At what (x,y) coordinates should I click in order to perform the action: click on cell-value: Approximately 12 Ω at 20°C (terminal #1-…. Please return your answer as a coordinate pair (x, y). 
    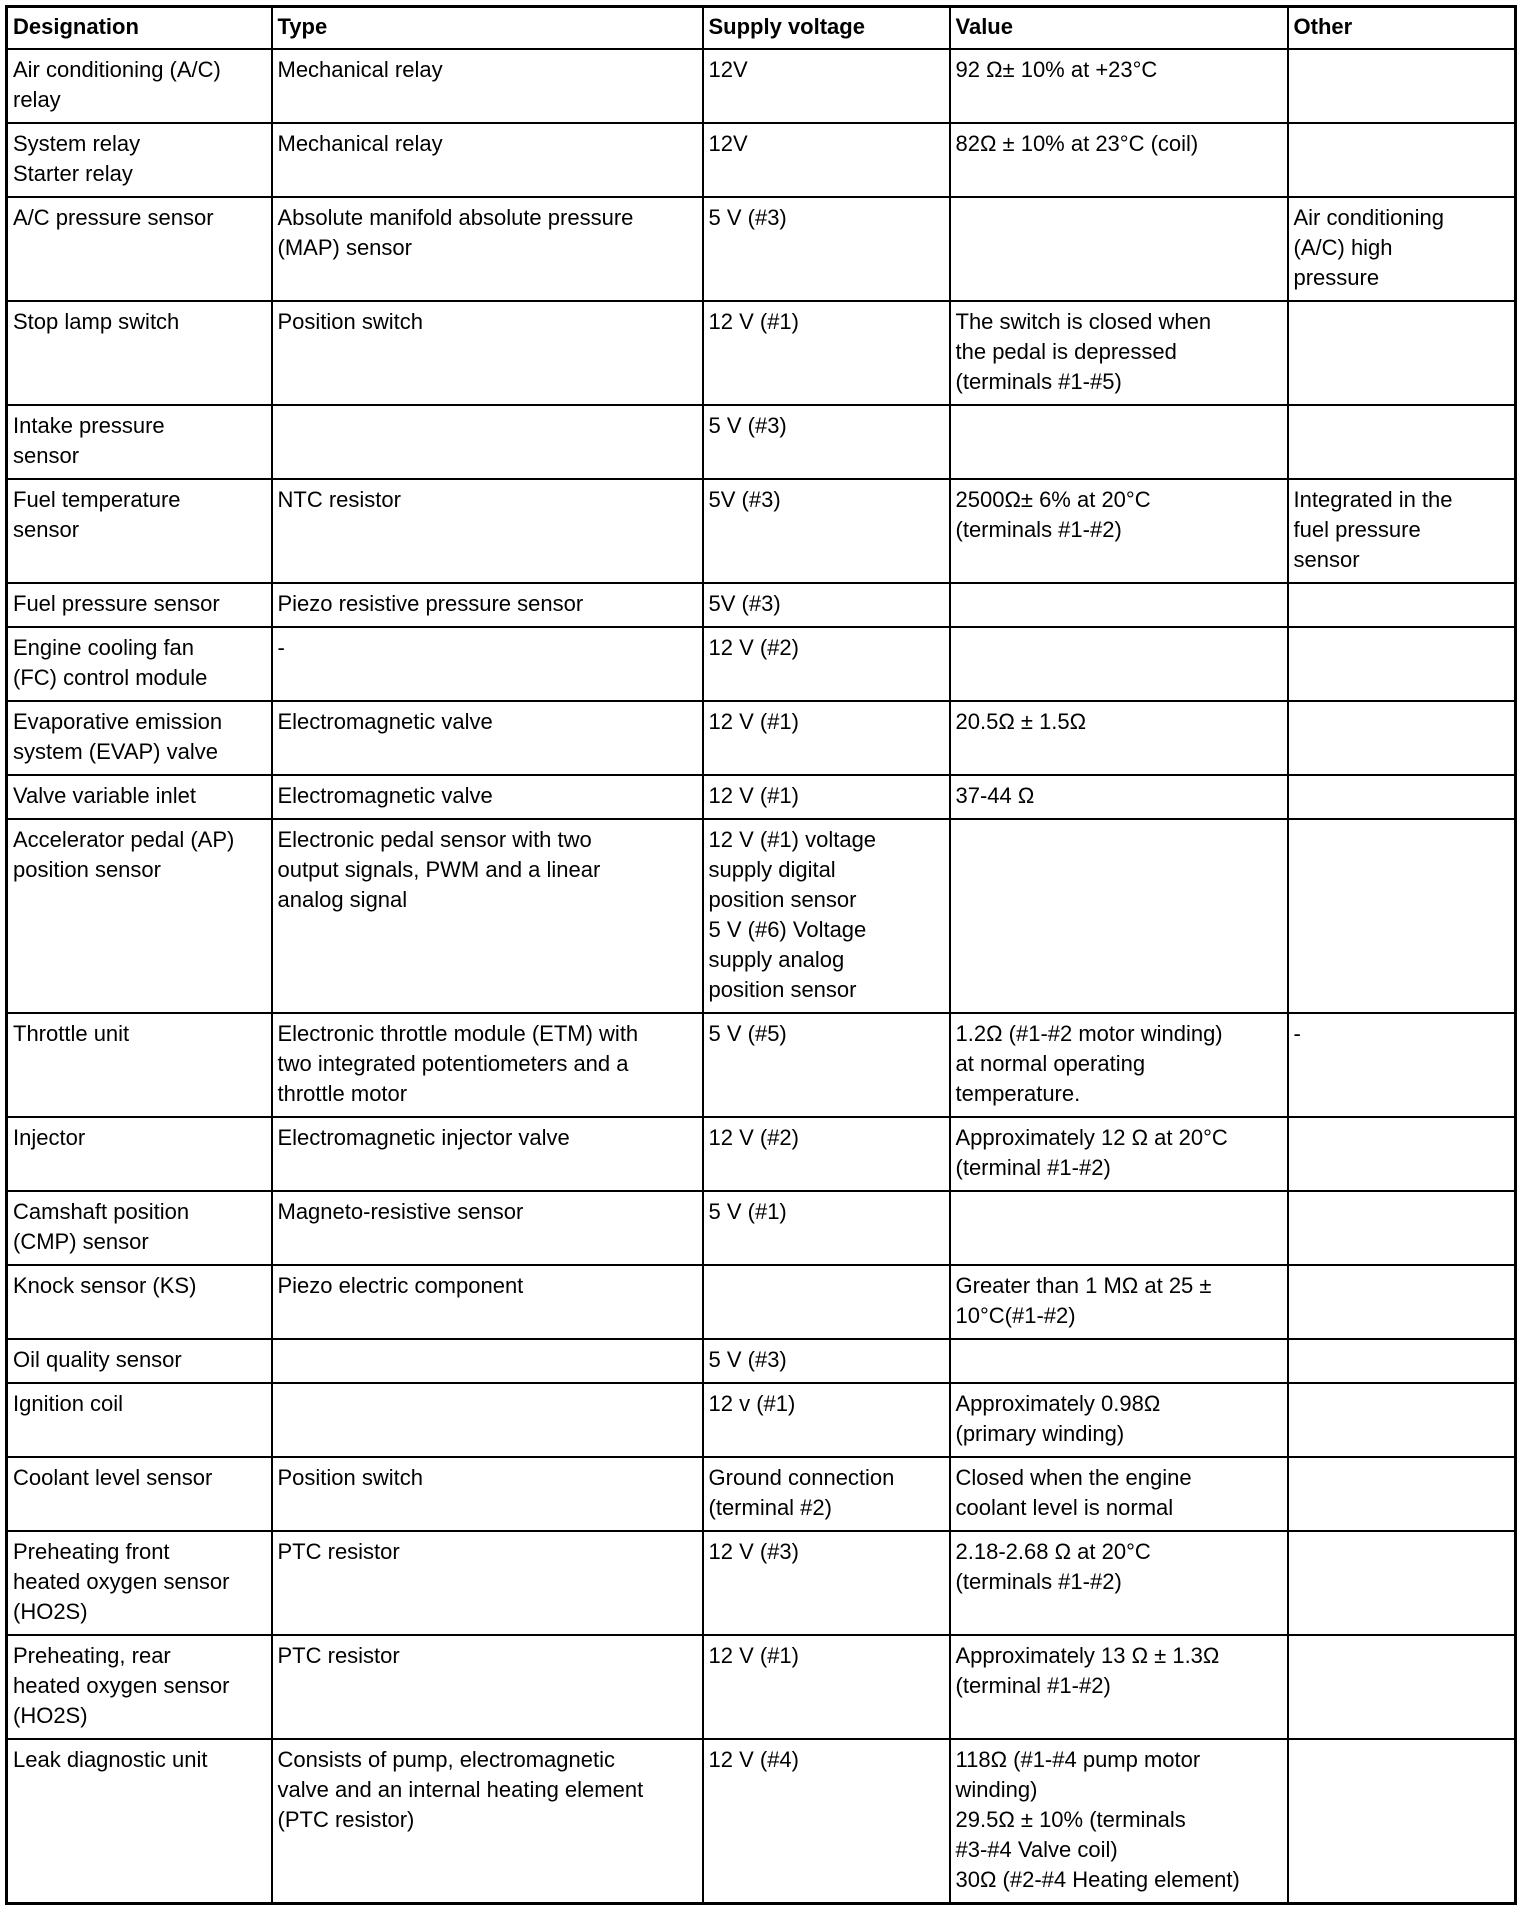
    Looking at the image, I should click on (1118, 1154).